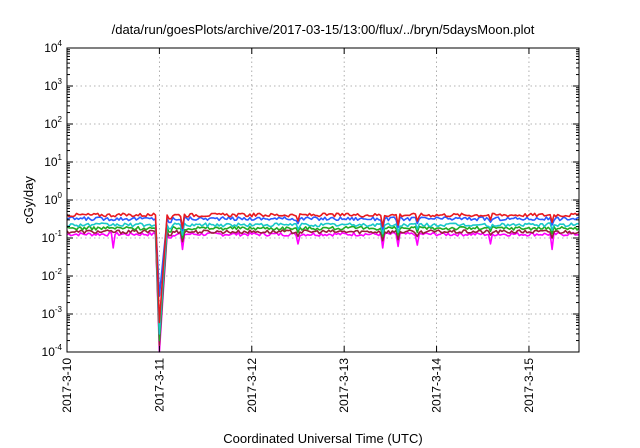 This screenshot has height=448, width=640. I want to click on y-tick-label: 10⁻⁴, so click(52, 351).